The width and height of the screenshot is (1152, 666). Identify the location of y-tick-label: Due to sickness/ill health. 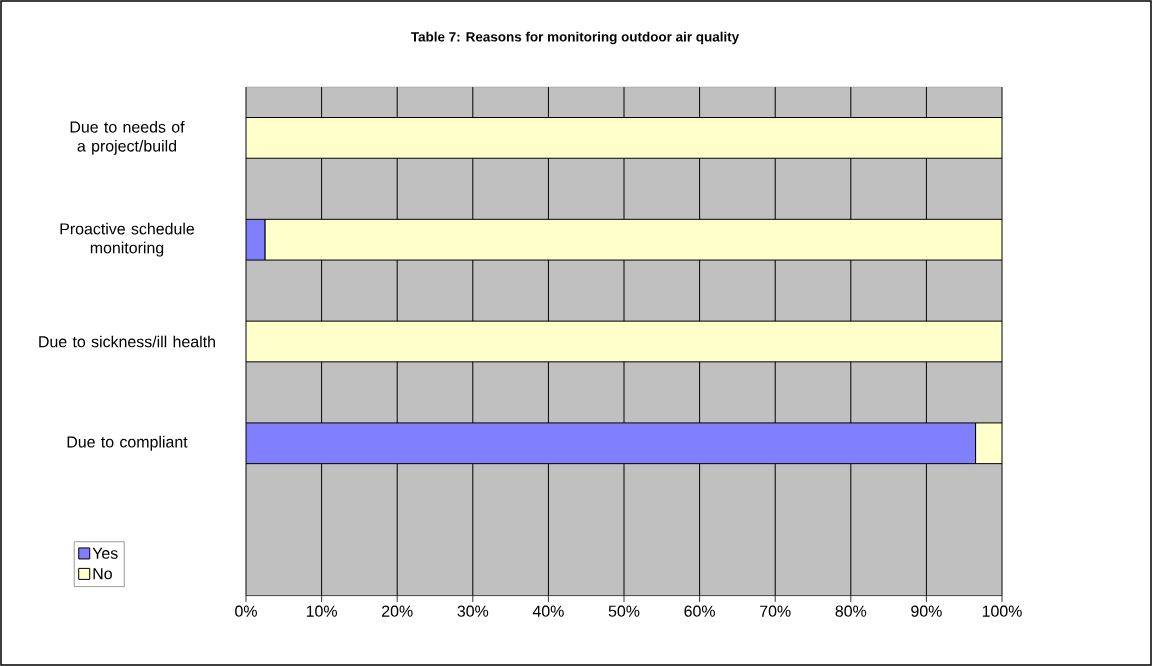
(127, 341).